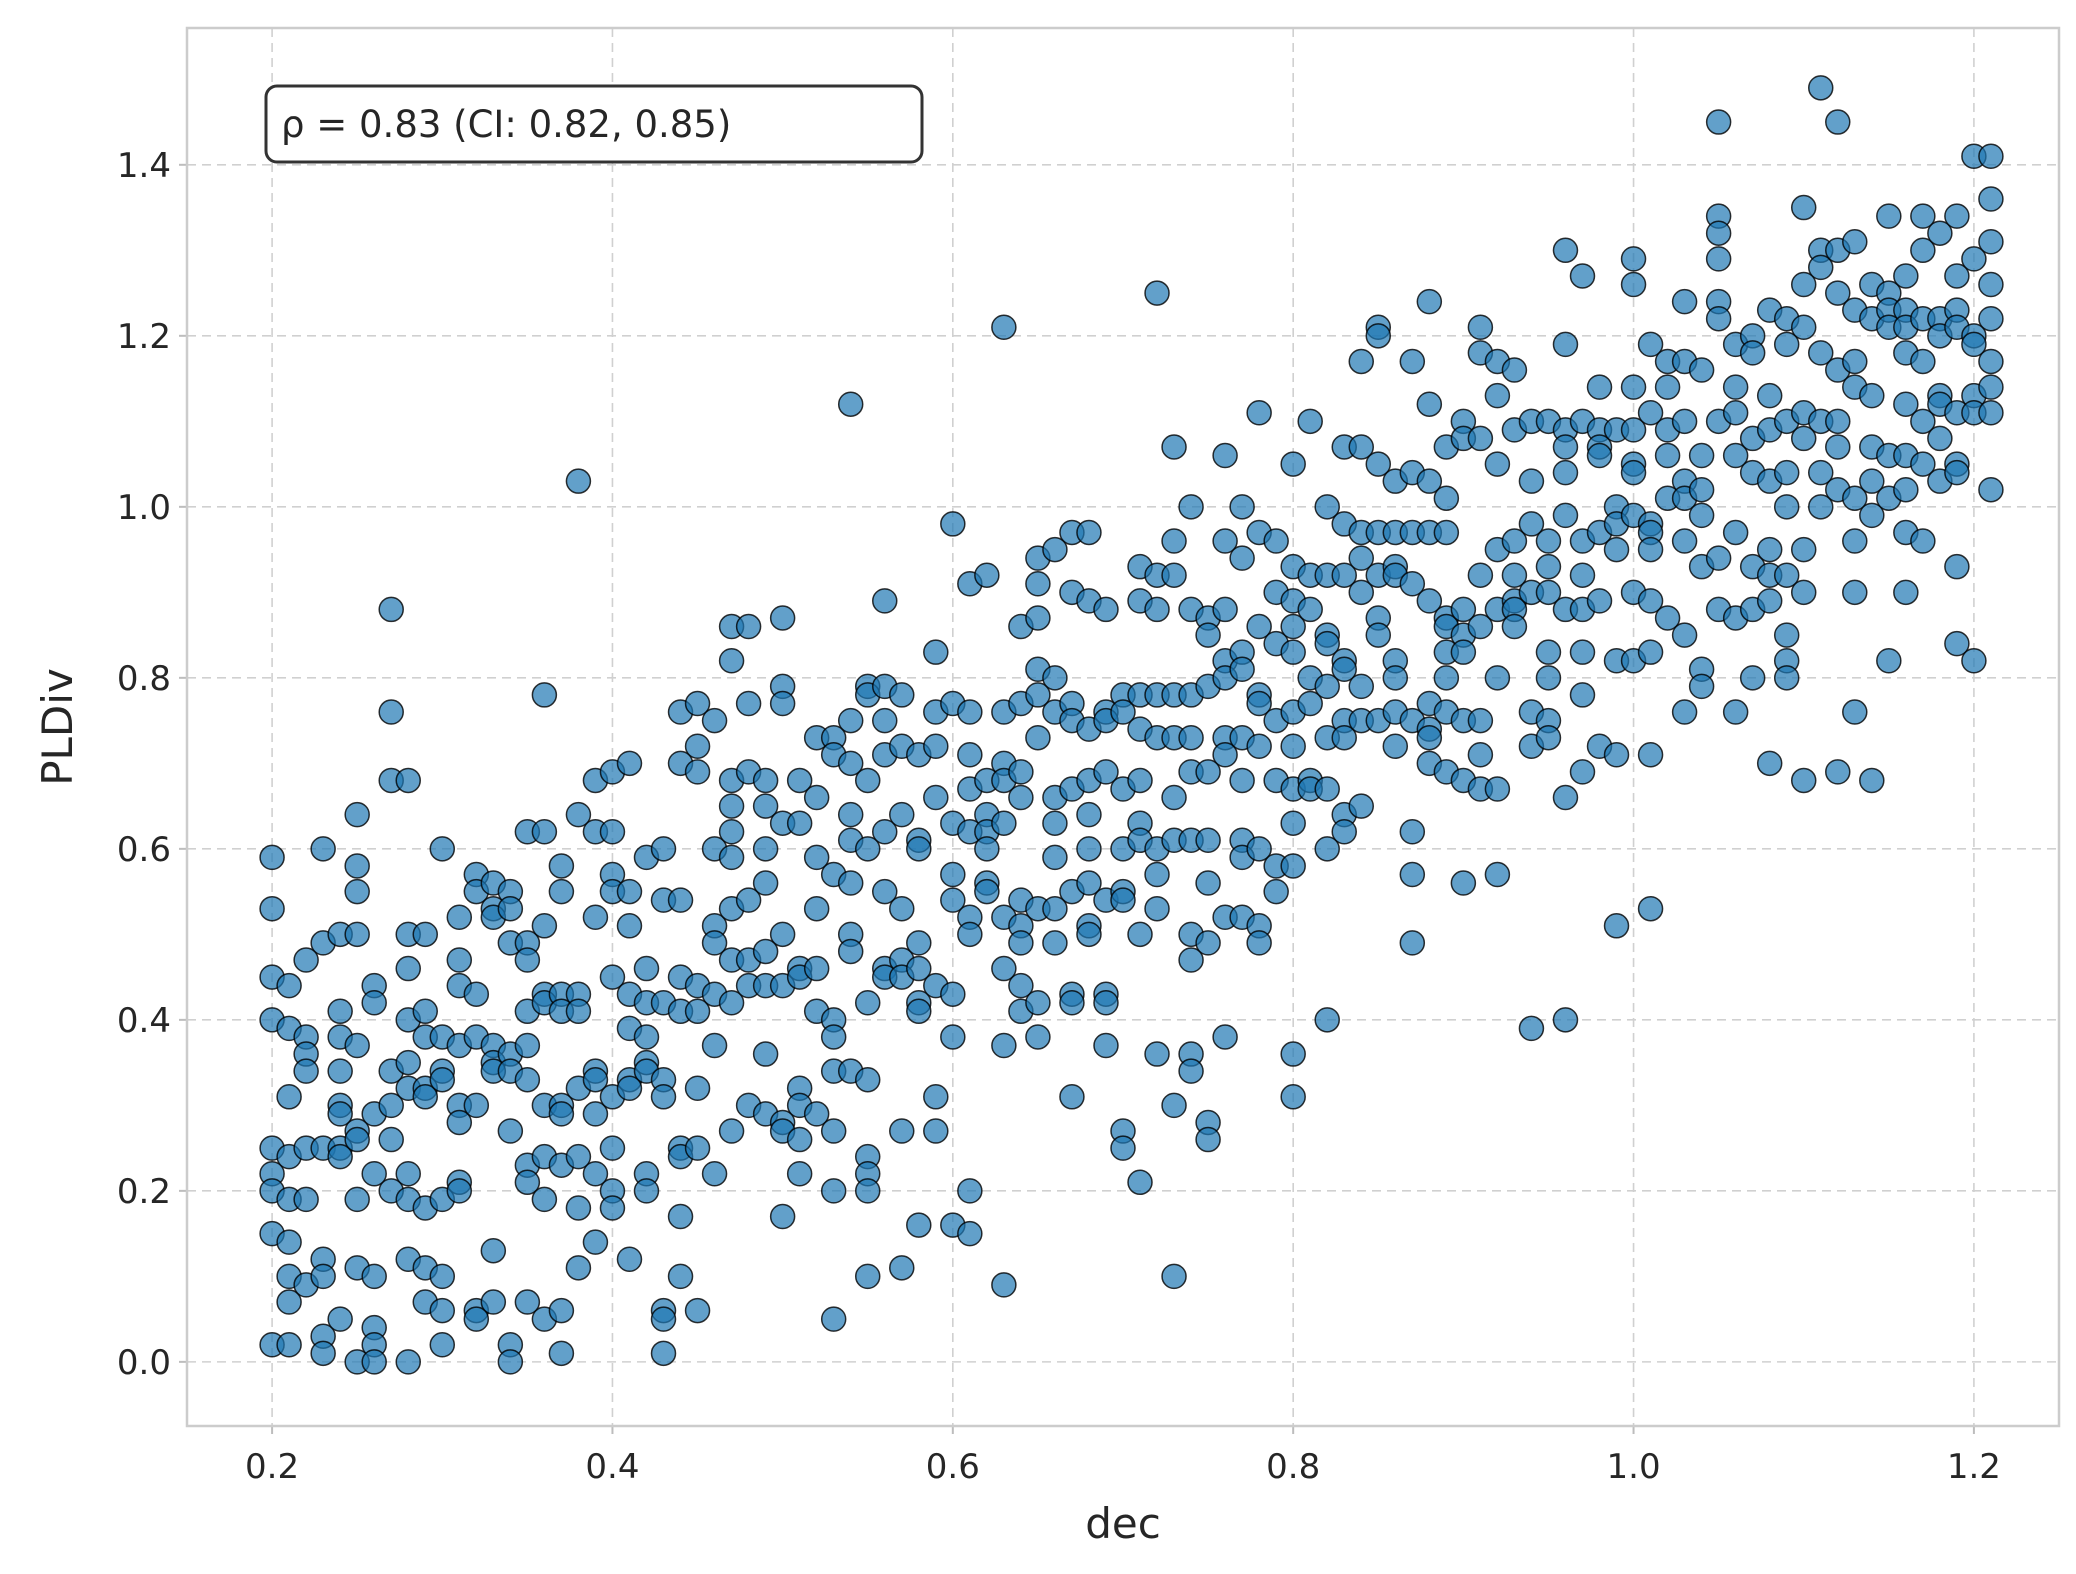 This screenshot has width=2076, height=1574. Describe the element at coordinates (144, 679) in the screenshot. I see `y-tick-label: 0.8` at that location.